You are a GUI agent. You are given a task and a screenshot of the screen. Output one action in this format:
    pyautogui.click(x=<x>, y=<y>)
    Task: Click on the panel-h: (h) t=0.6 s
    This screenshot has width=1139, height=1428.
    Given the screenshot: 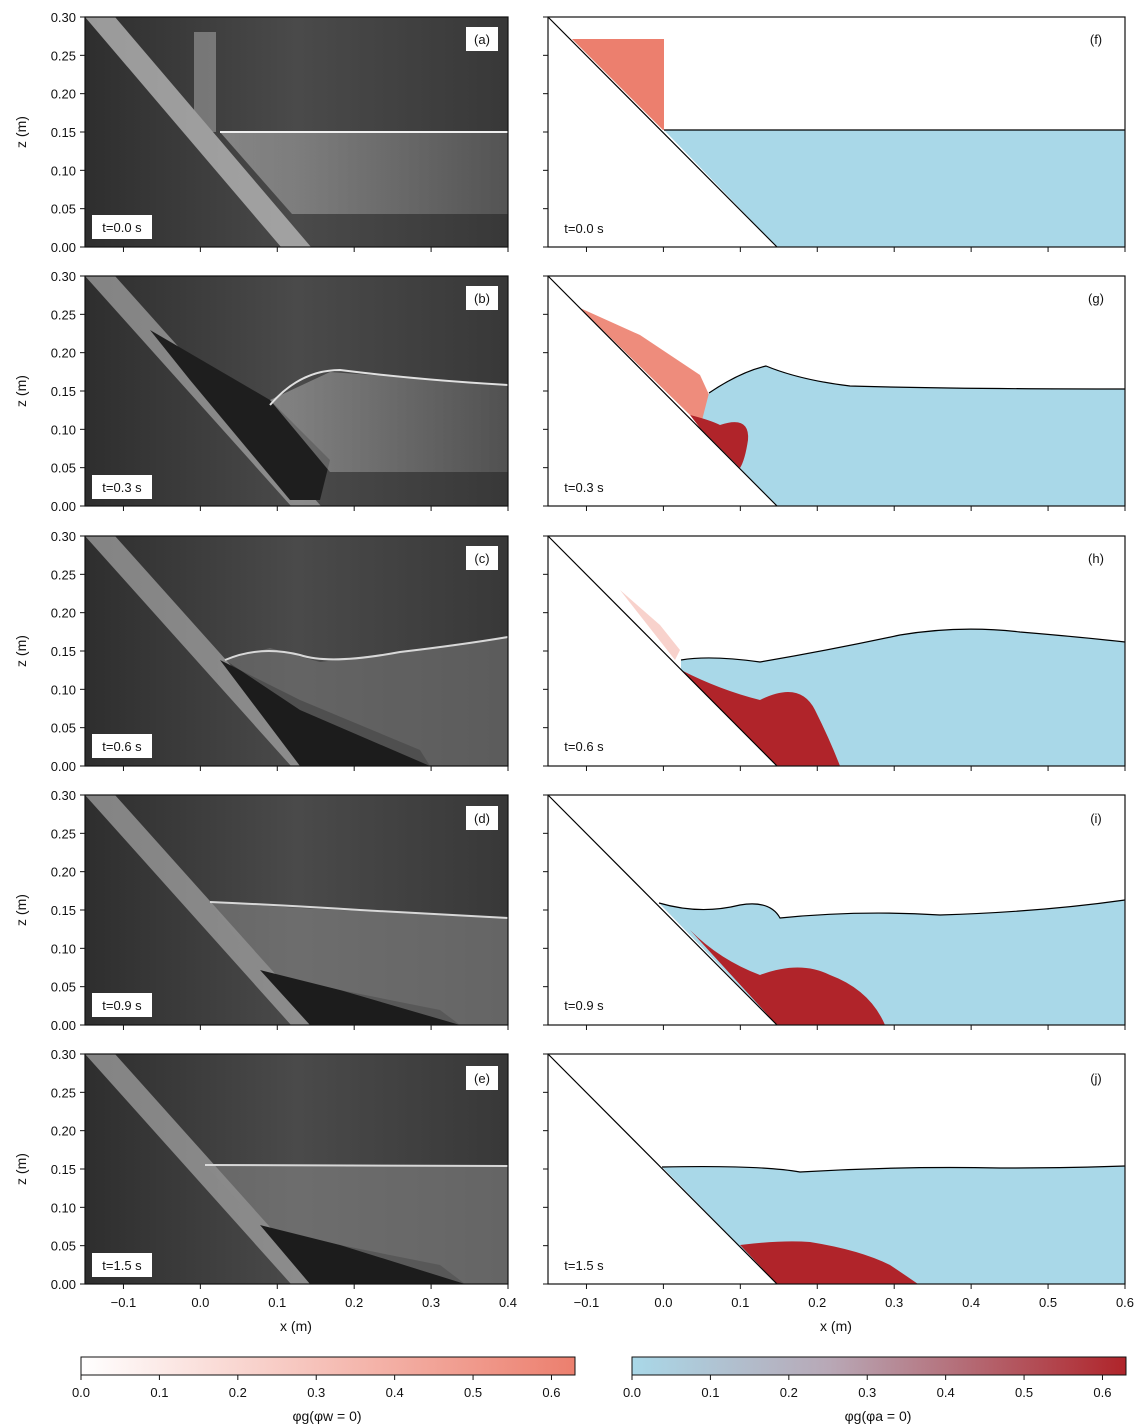 What is the action you would take?
    pyautogui.click(x=836, y=651)
    